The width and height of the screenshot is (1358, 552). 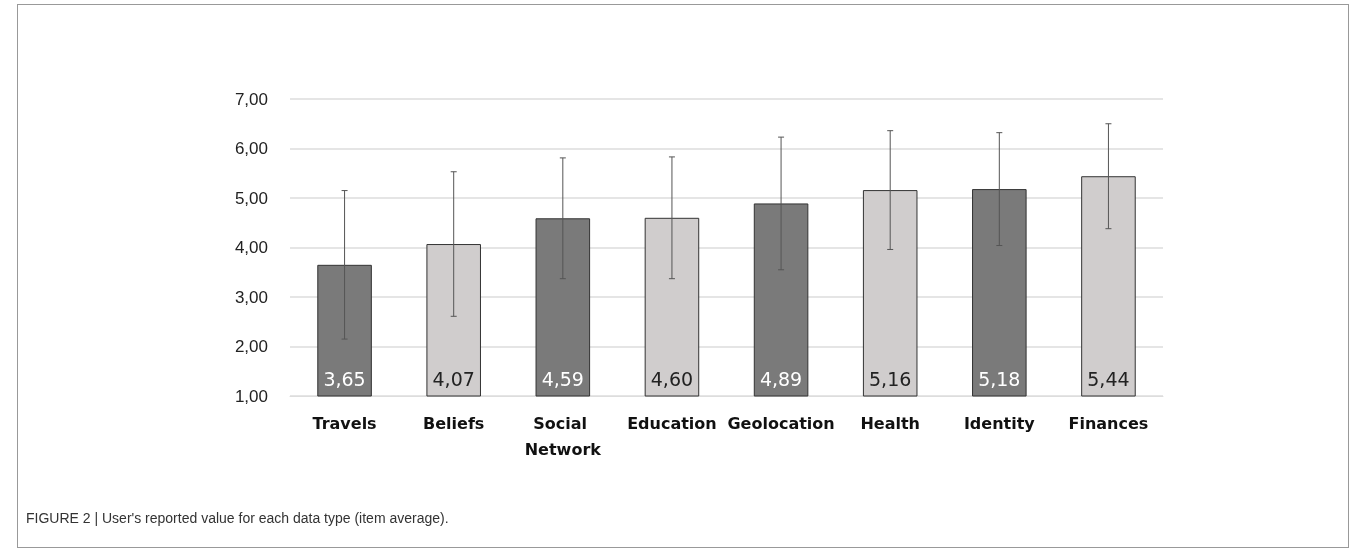 I want to click on x-tick-label: Health, so click(x=890, y=423).